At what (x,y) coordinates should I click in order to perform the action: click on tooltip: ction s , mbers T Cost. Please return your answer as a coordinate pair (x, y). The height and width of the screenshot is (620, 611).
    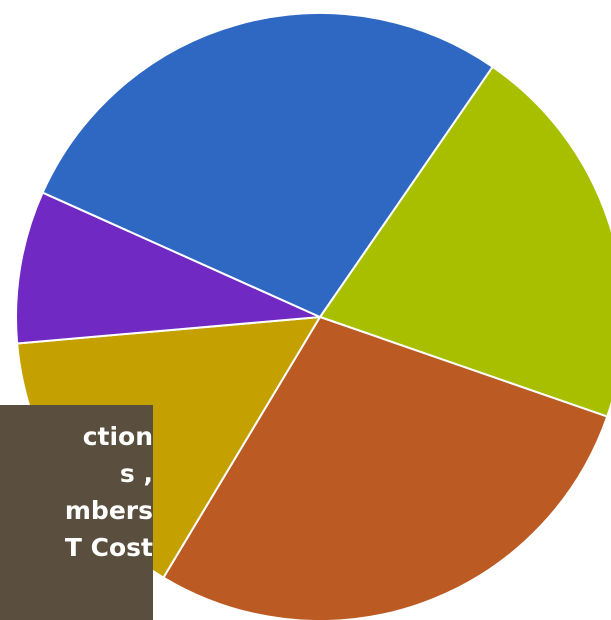
    Looking at the image, I should click on (76, 512).